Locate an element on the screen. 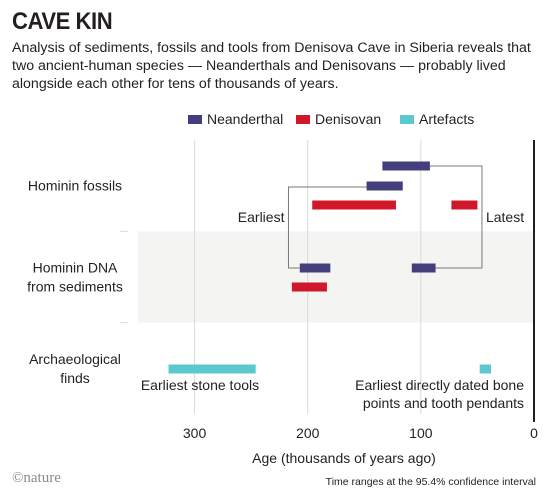 The width and height of the screenshot is (550, 496). row-label-3: Archaeological is located at coordinates (75, 359).